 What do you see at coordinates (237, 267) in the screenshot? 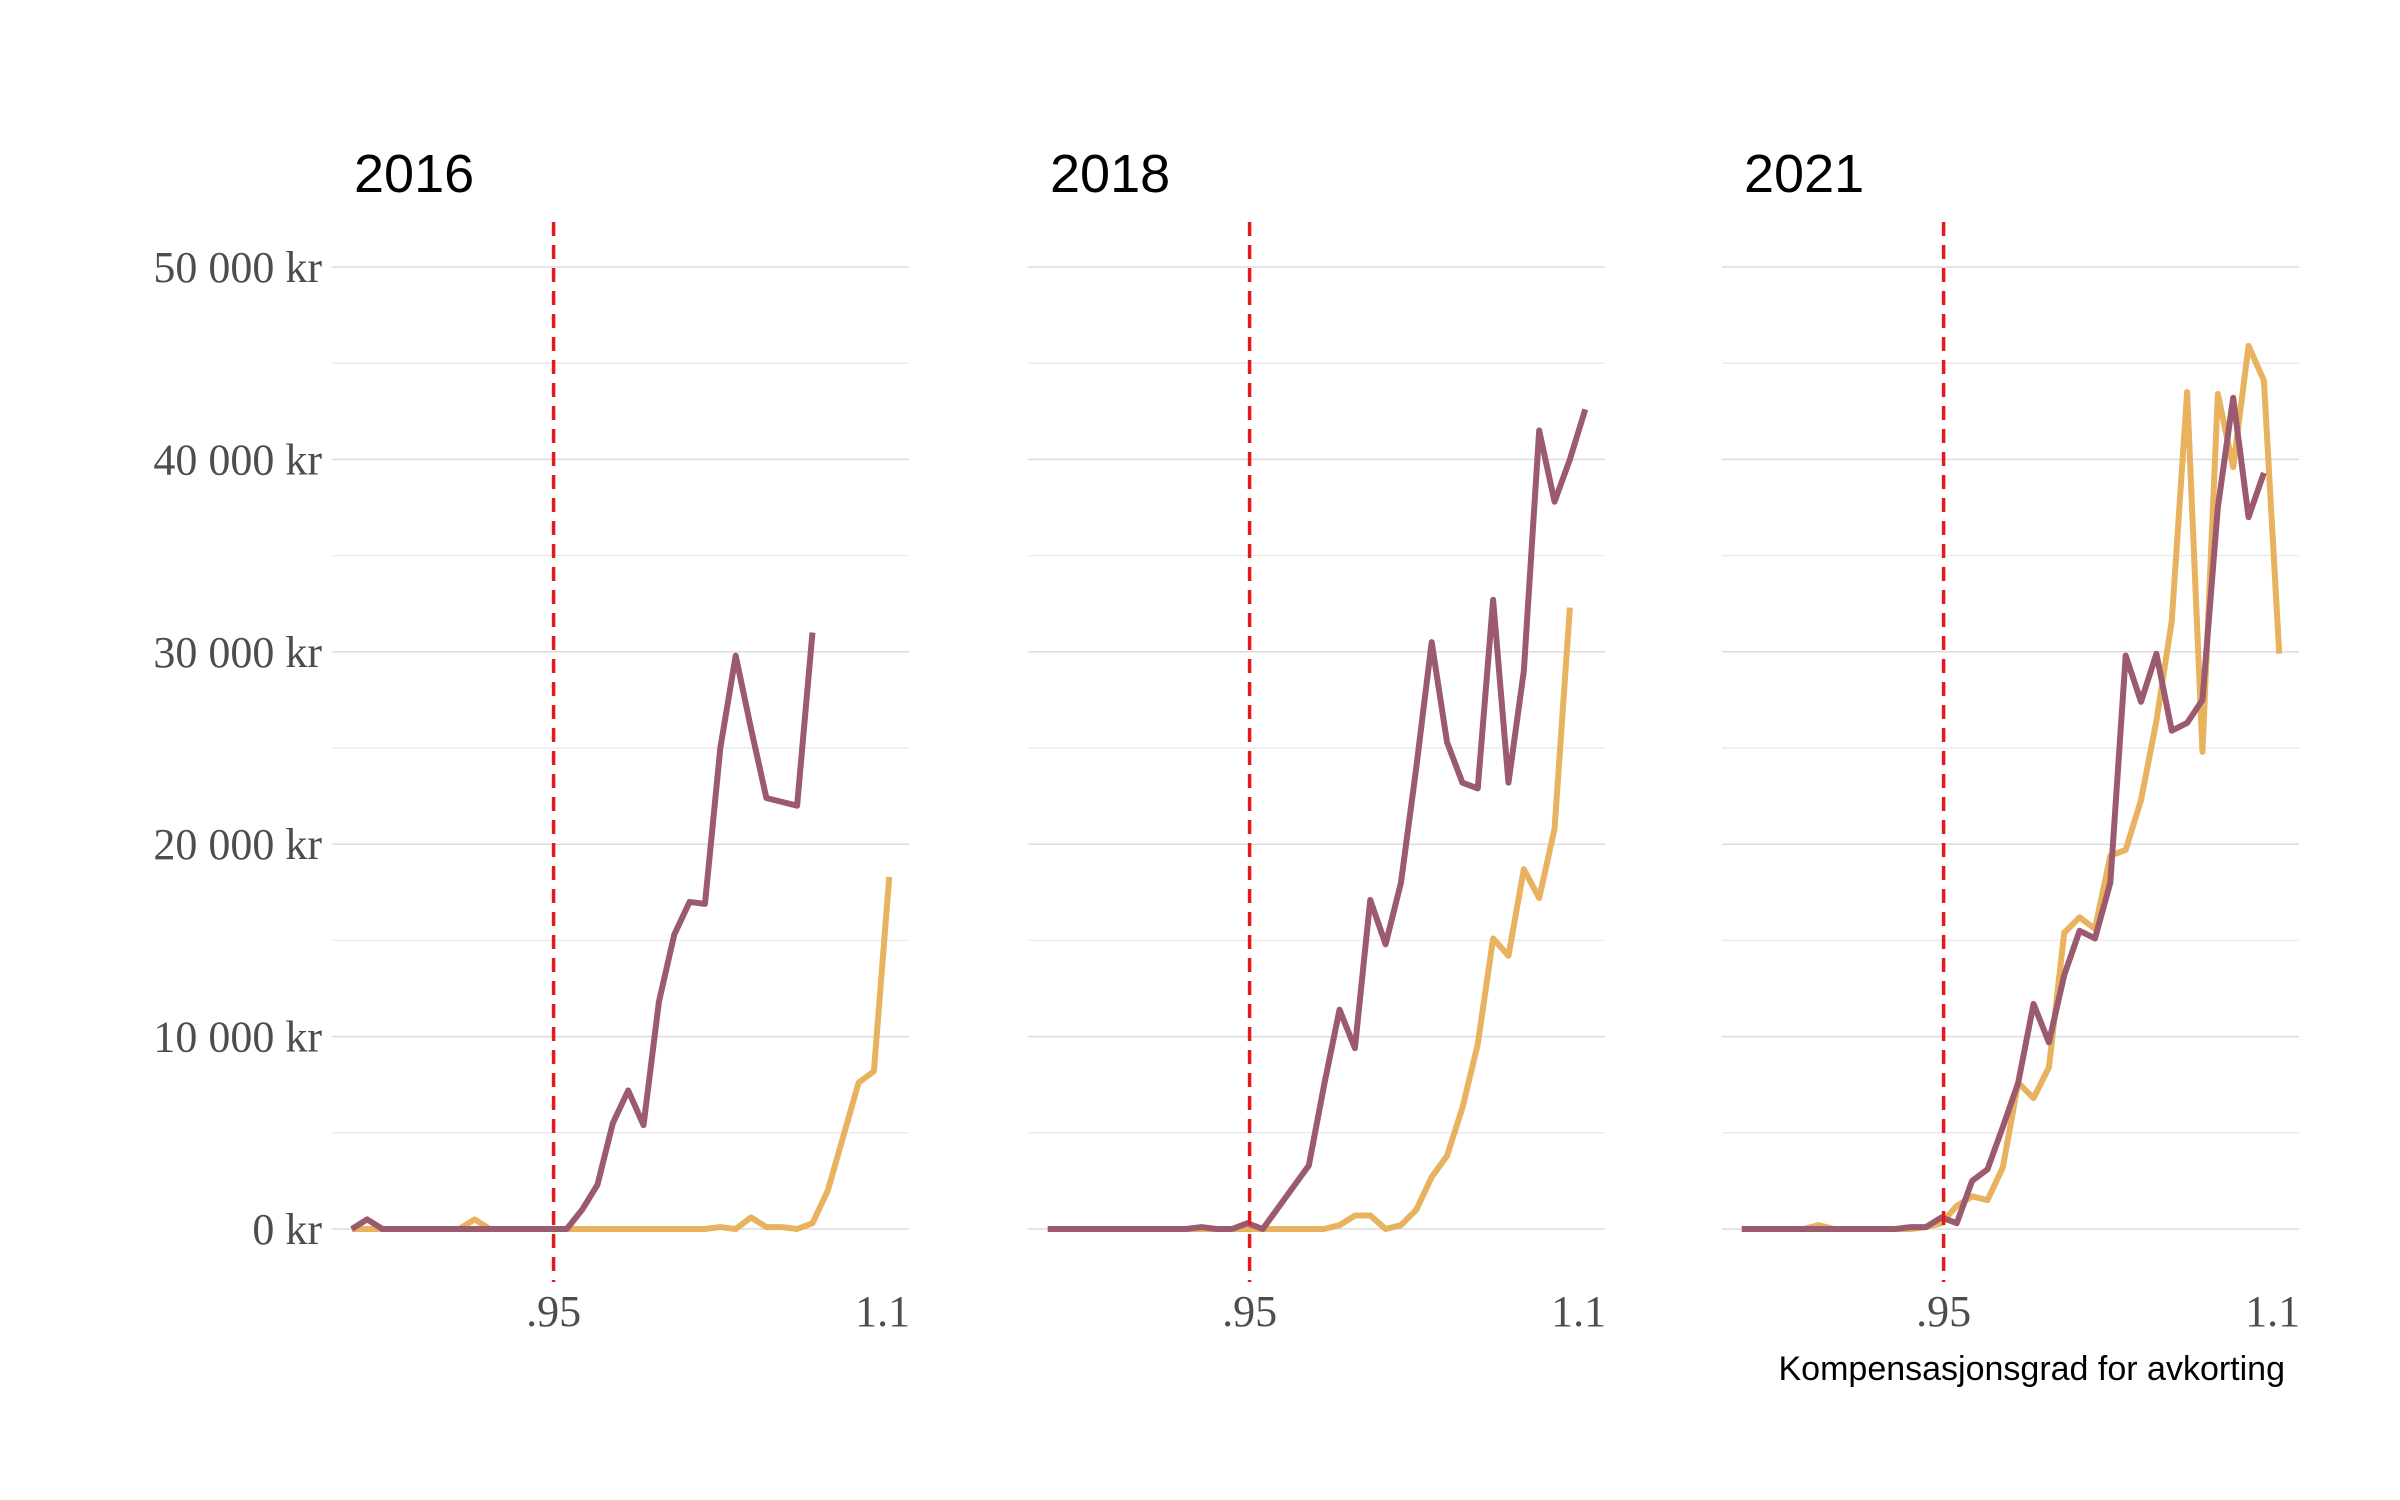
I see `y-tick-label: 50 000 kr` at bounding box center [237, 267].